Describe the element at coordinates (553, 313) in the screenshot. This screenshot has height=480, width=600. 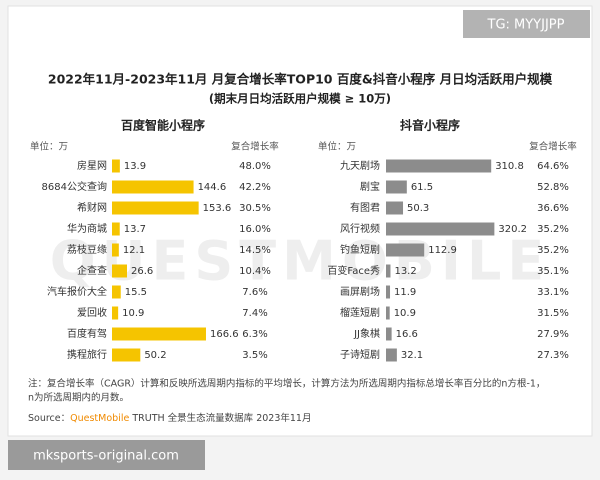
I see `growth-label: 31.5%` at that location.